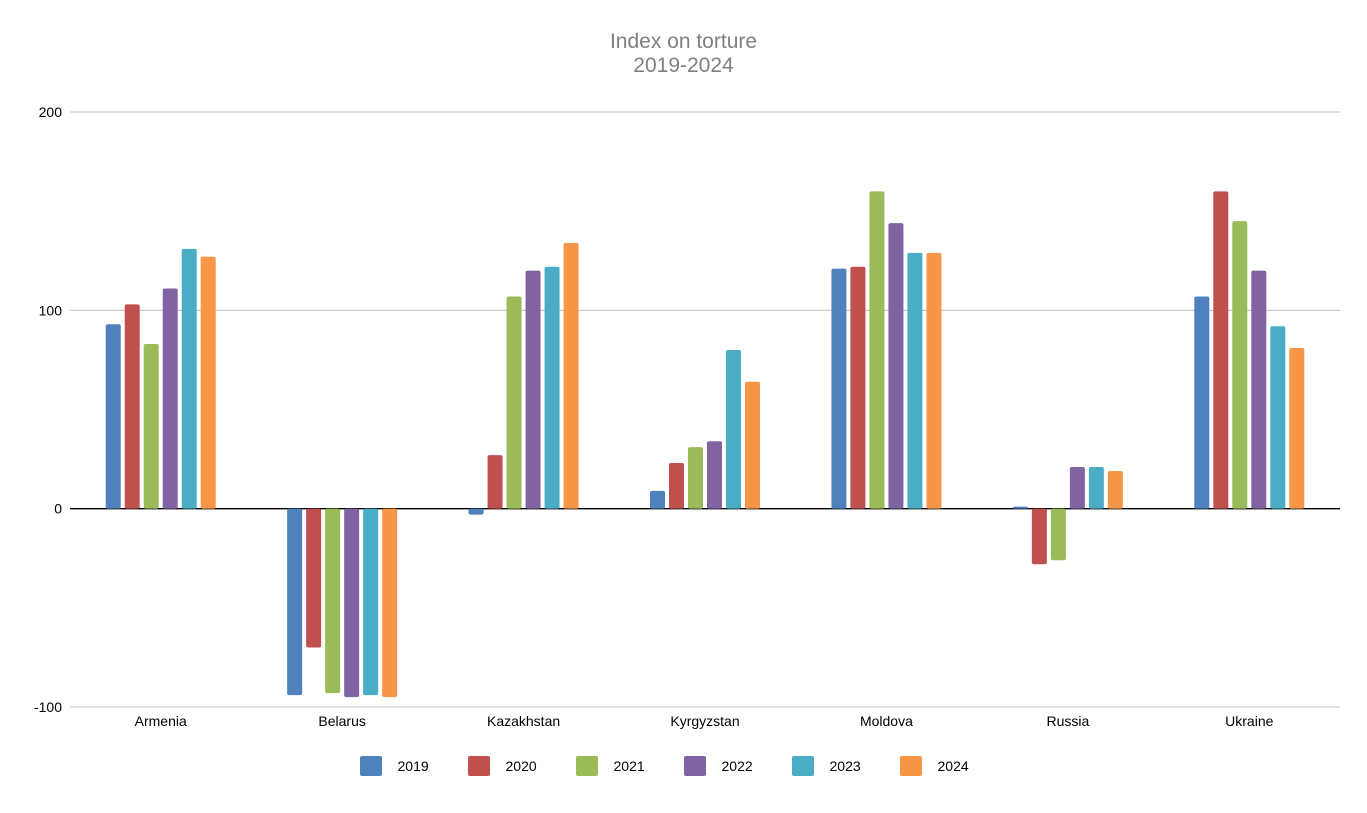 The width and height of the screenshot is (1367, 813). I want to click on legend-item-2023: 2023, so click(845, 766).